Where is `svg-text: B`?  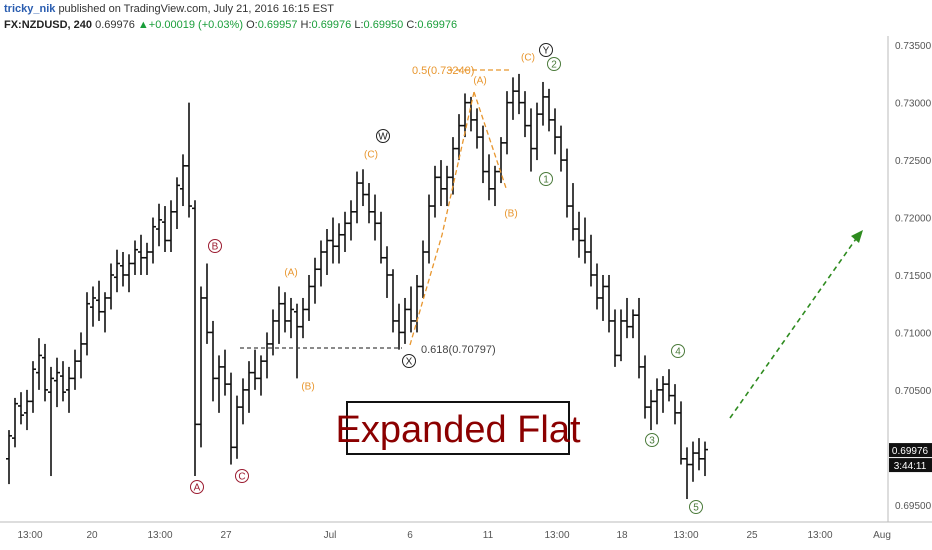
svg-text: B is located at coordinates (215, 247).